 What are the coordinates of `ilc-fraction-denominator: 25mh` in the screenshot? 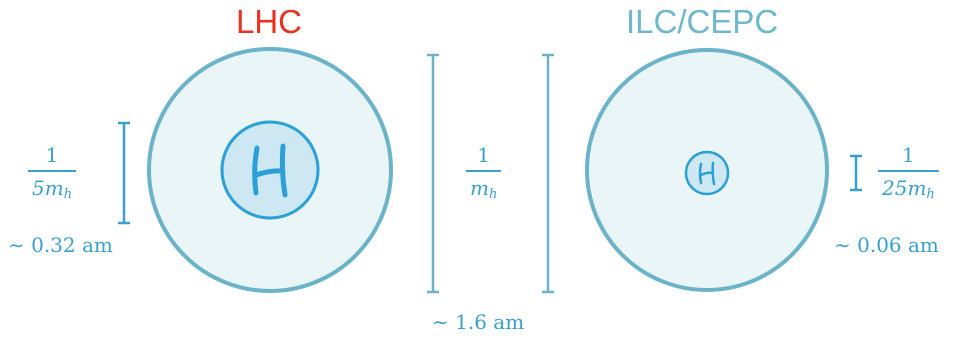 It's located at (908, 188).